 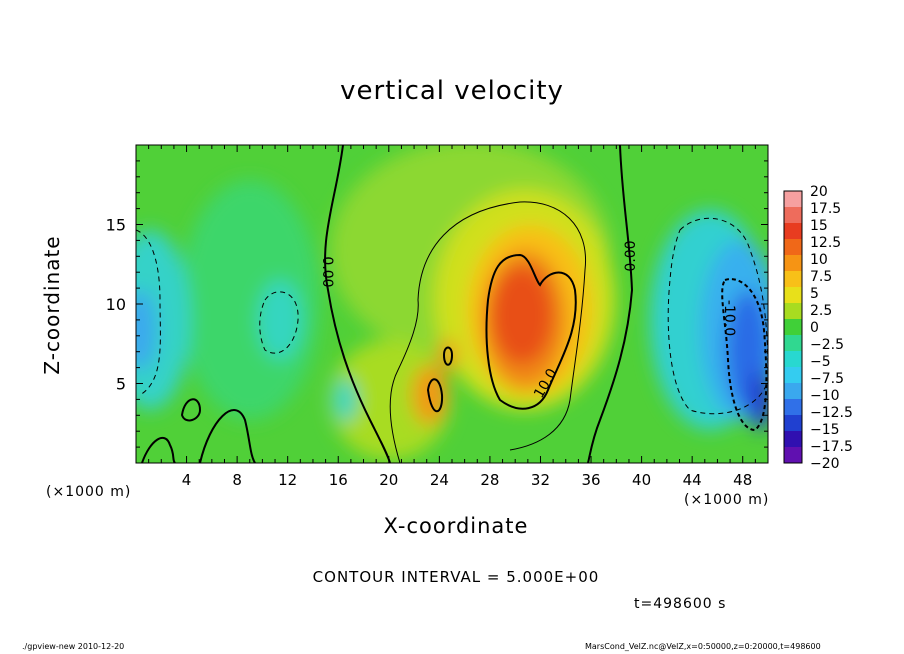 I want to click on colorbar-label: −12.5, so click(x=831, y=413).